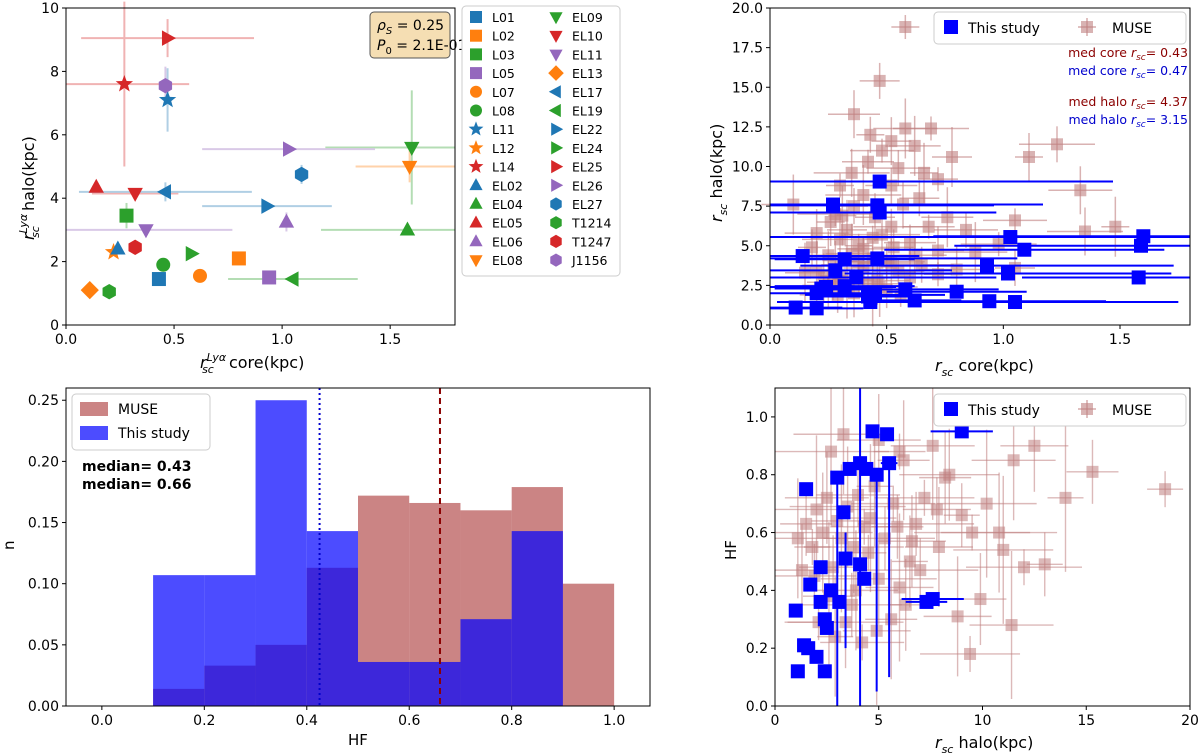 The width and height of the screenshot is (1200, 753). What do you see at coordinates (109, 292) in the screenshot?
I see `point-T1214` at bounding box center [109, 292].